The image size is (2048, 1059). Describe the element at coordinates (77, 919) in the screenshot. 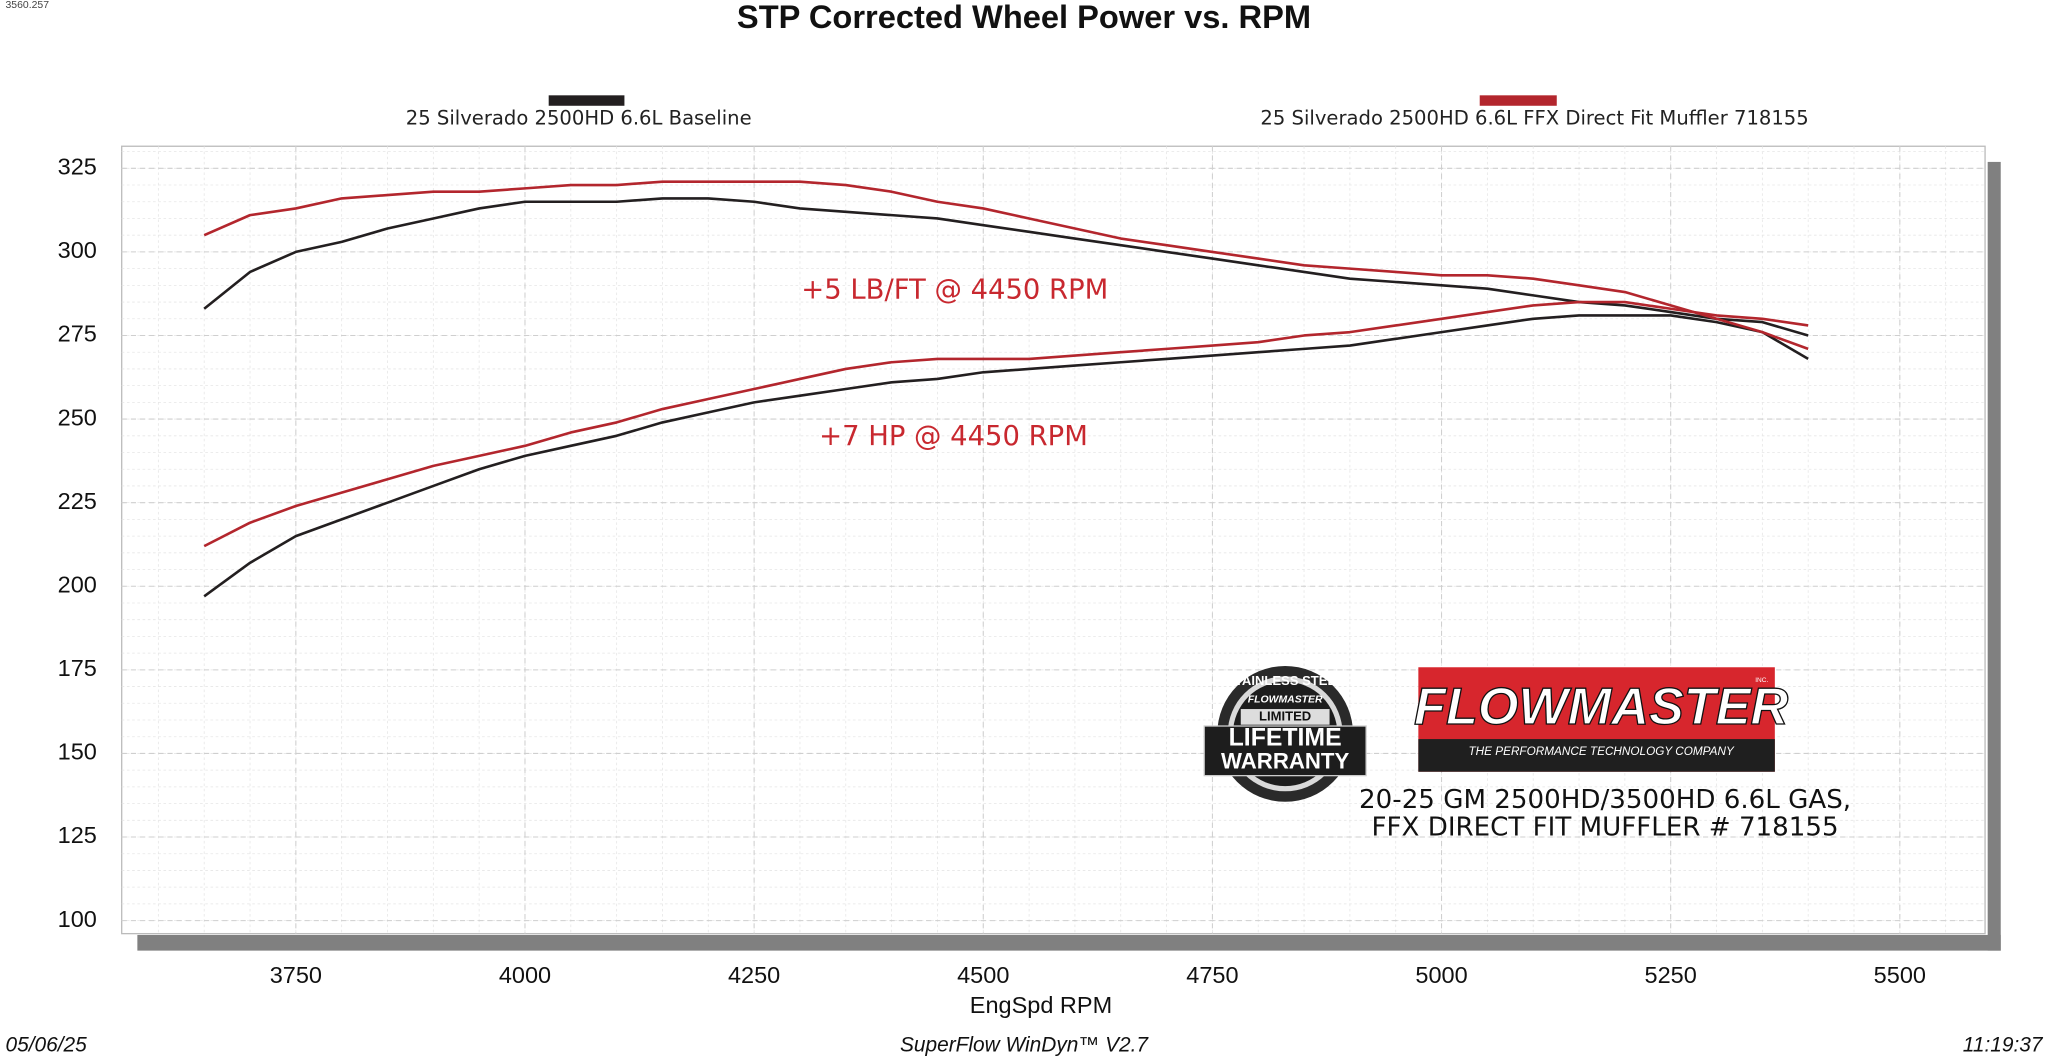

I see `y-tick-label: 100` at that location.